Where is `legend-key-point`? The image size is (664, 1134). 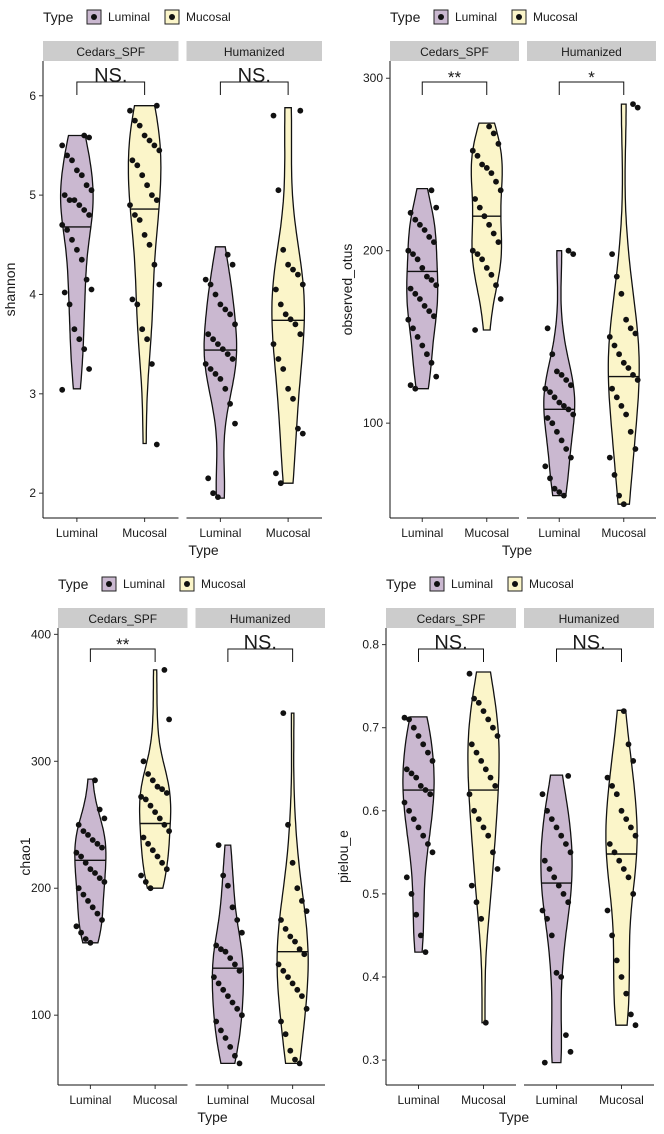 legend-key-point is located at coordinates (172, 17).